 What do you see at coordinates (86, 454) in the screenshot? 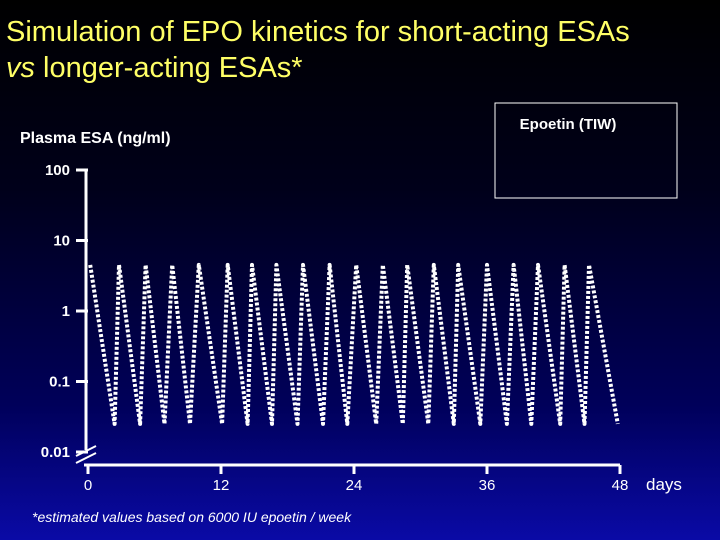
I see `y-axis-break` at bounding box center [86, 454].